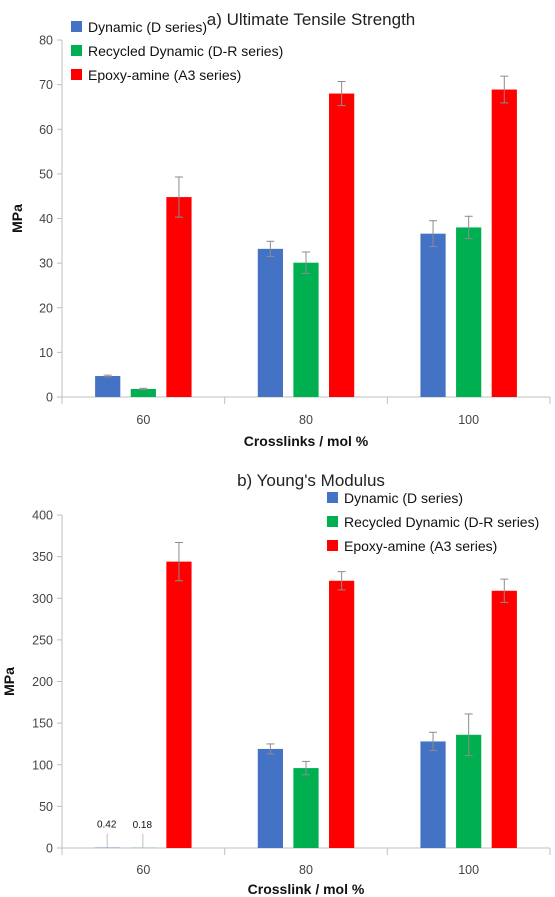 The height and width of the screenshot is (897, 555). I want to click on y-tick-label: 80, so click(46, 41).